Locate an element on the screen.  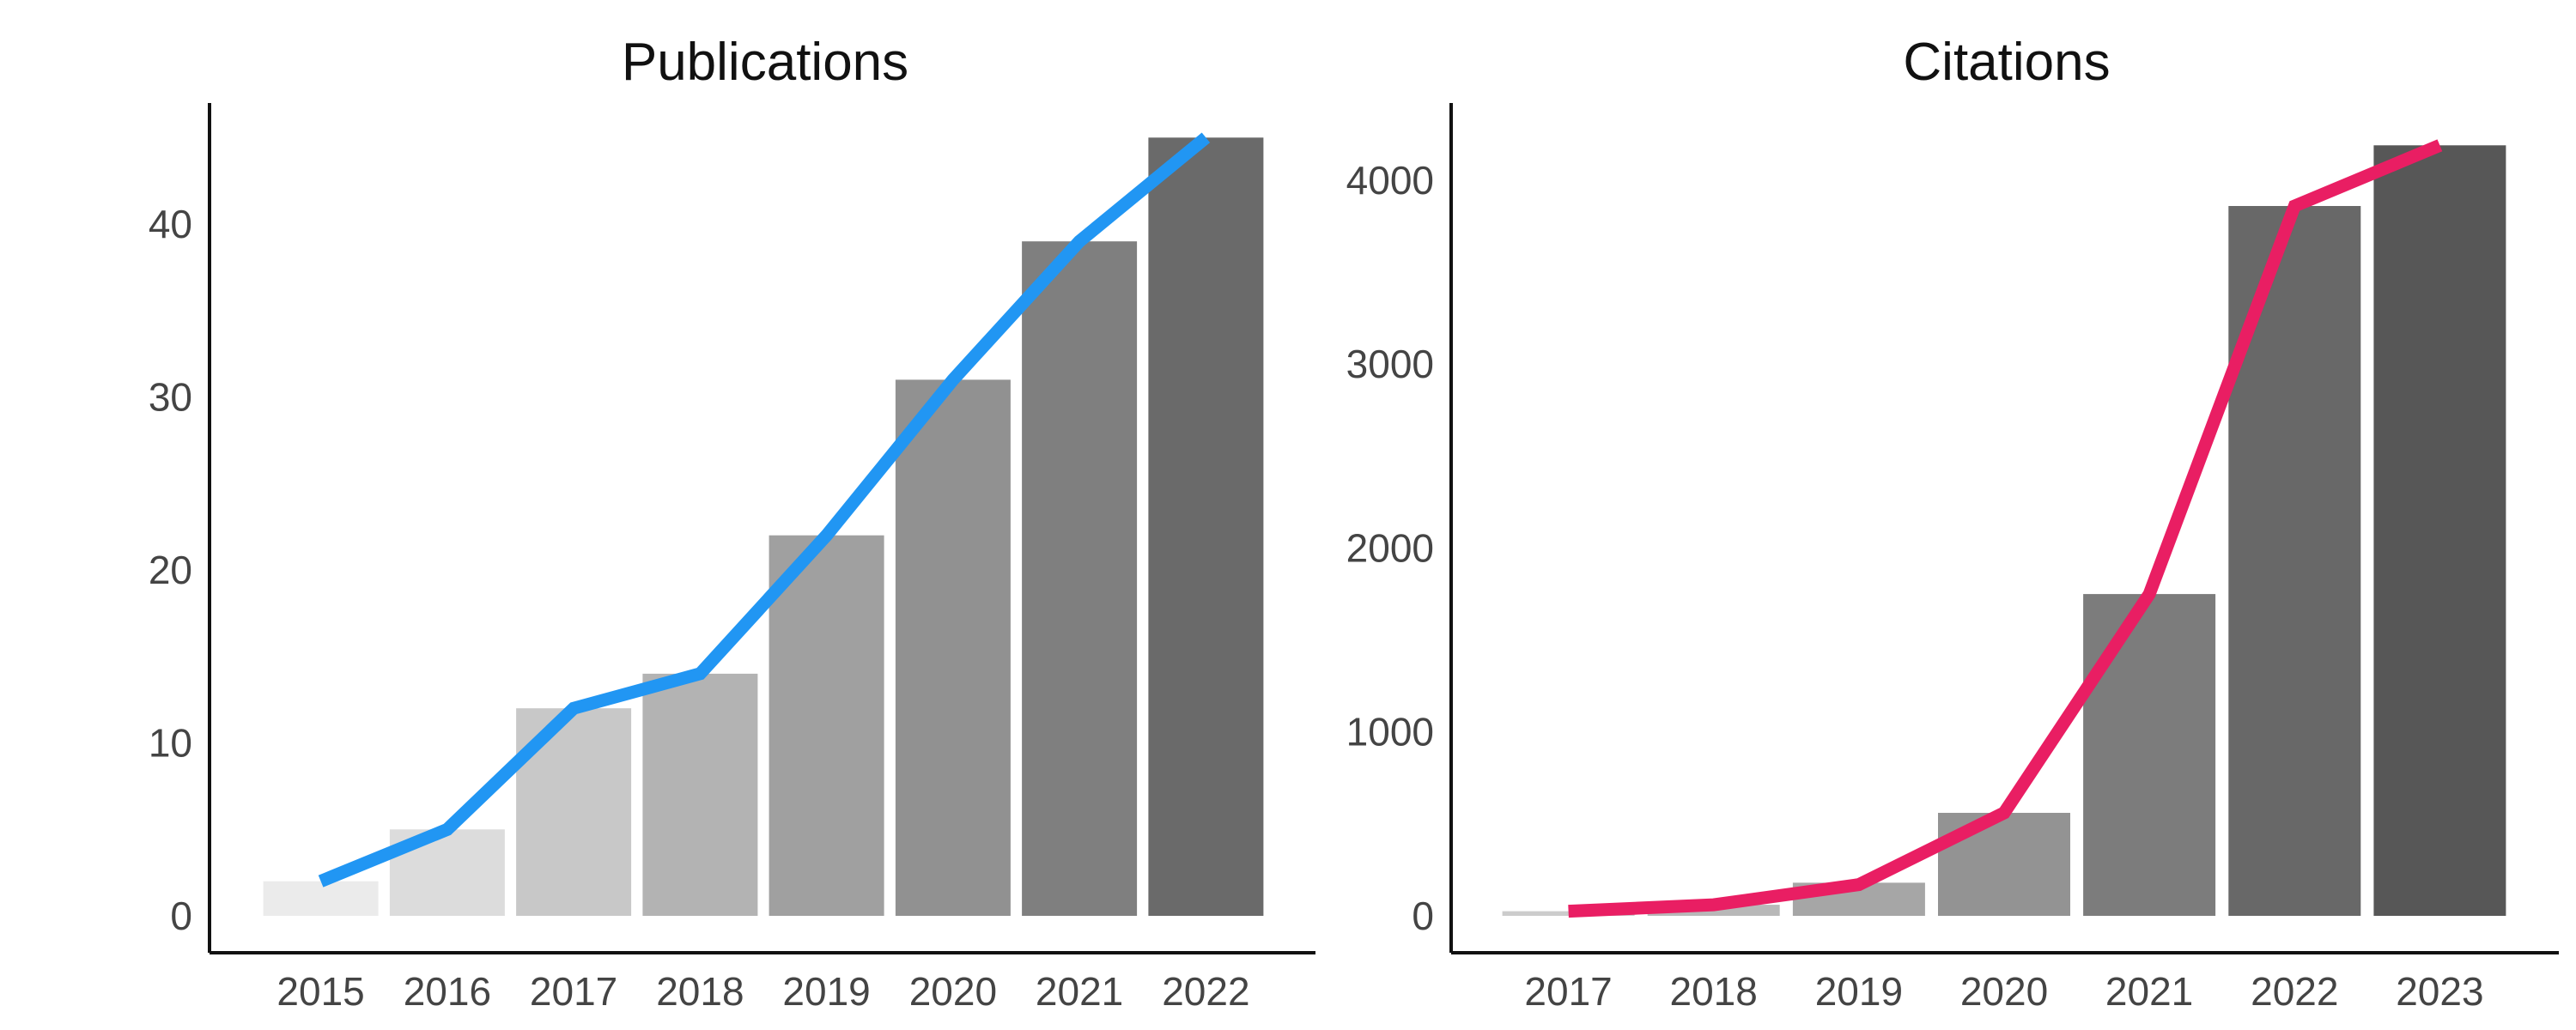
bar-2018 is located at coordinates (700, 794).